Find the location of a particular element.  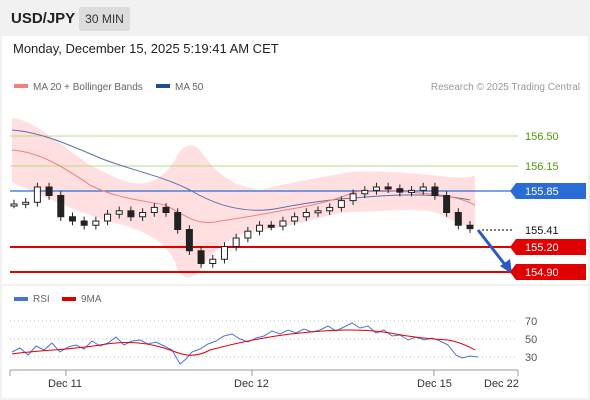

rsi-legend-swatch is located at coordinates (21, 299).